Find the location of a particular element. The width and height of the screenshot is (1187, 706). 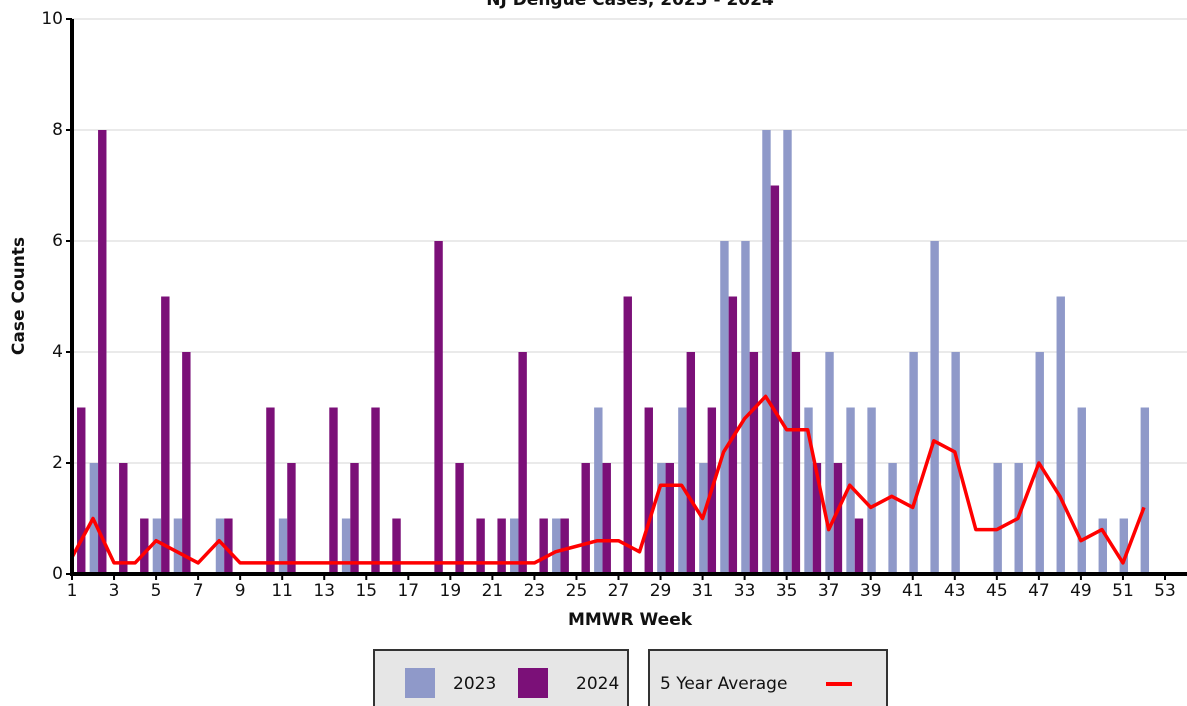

y-tick-label: 6 is located at coordinates (57, 241).